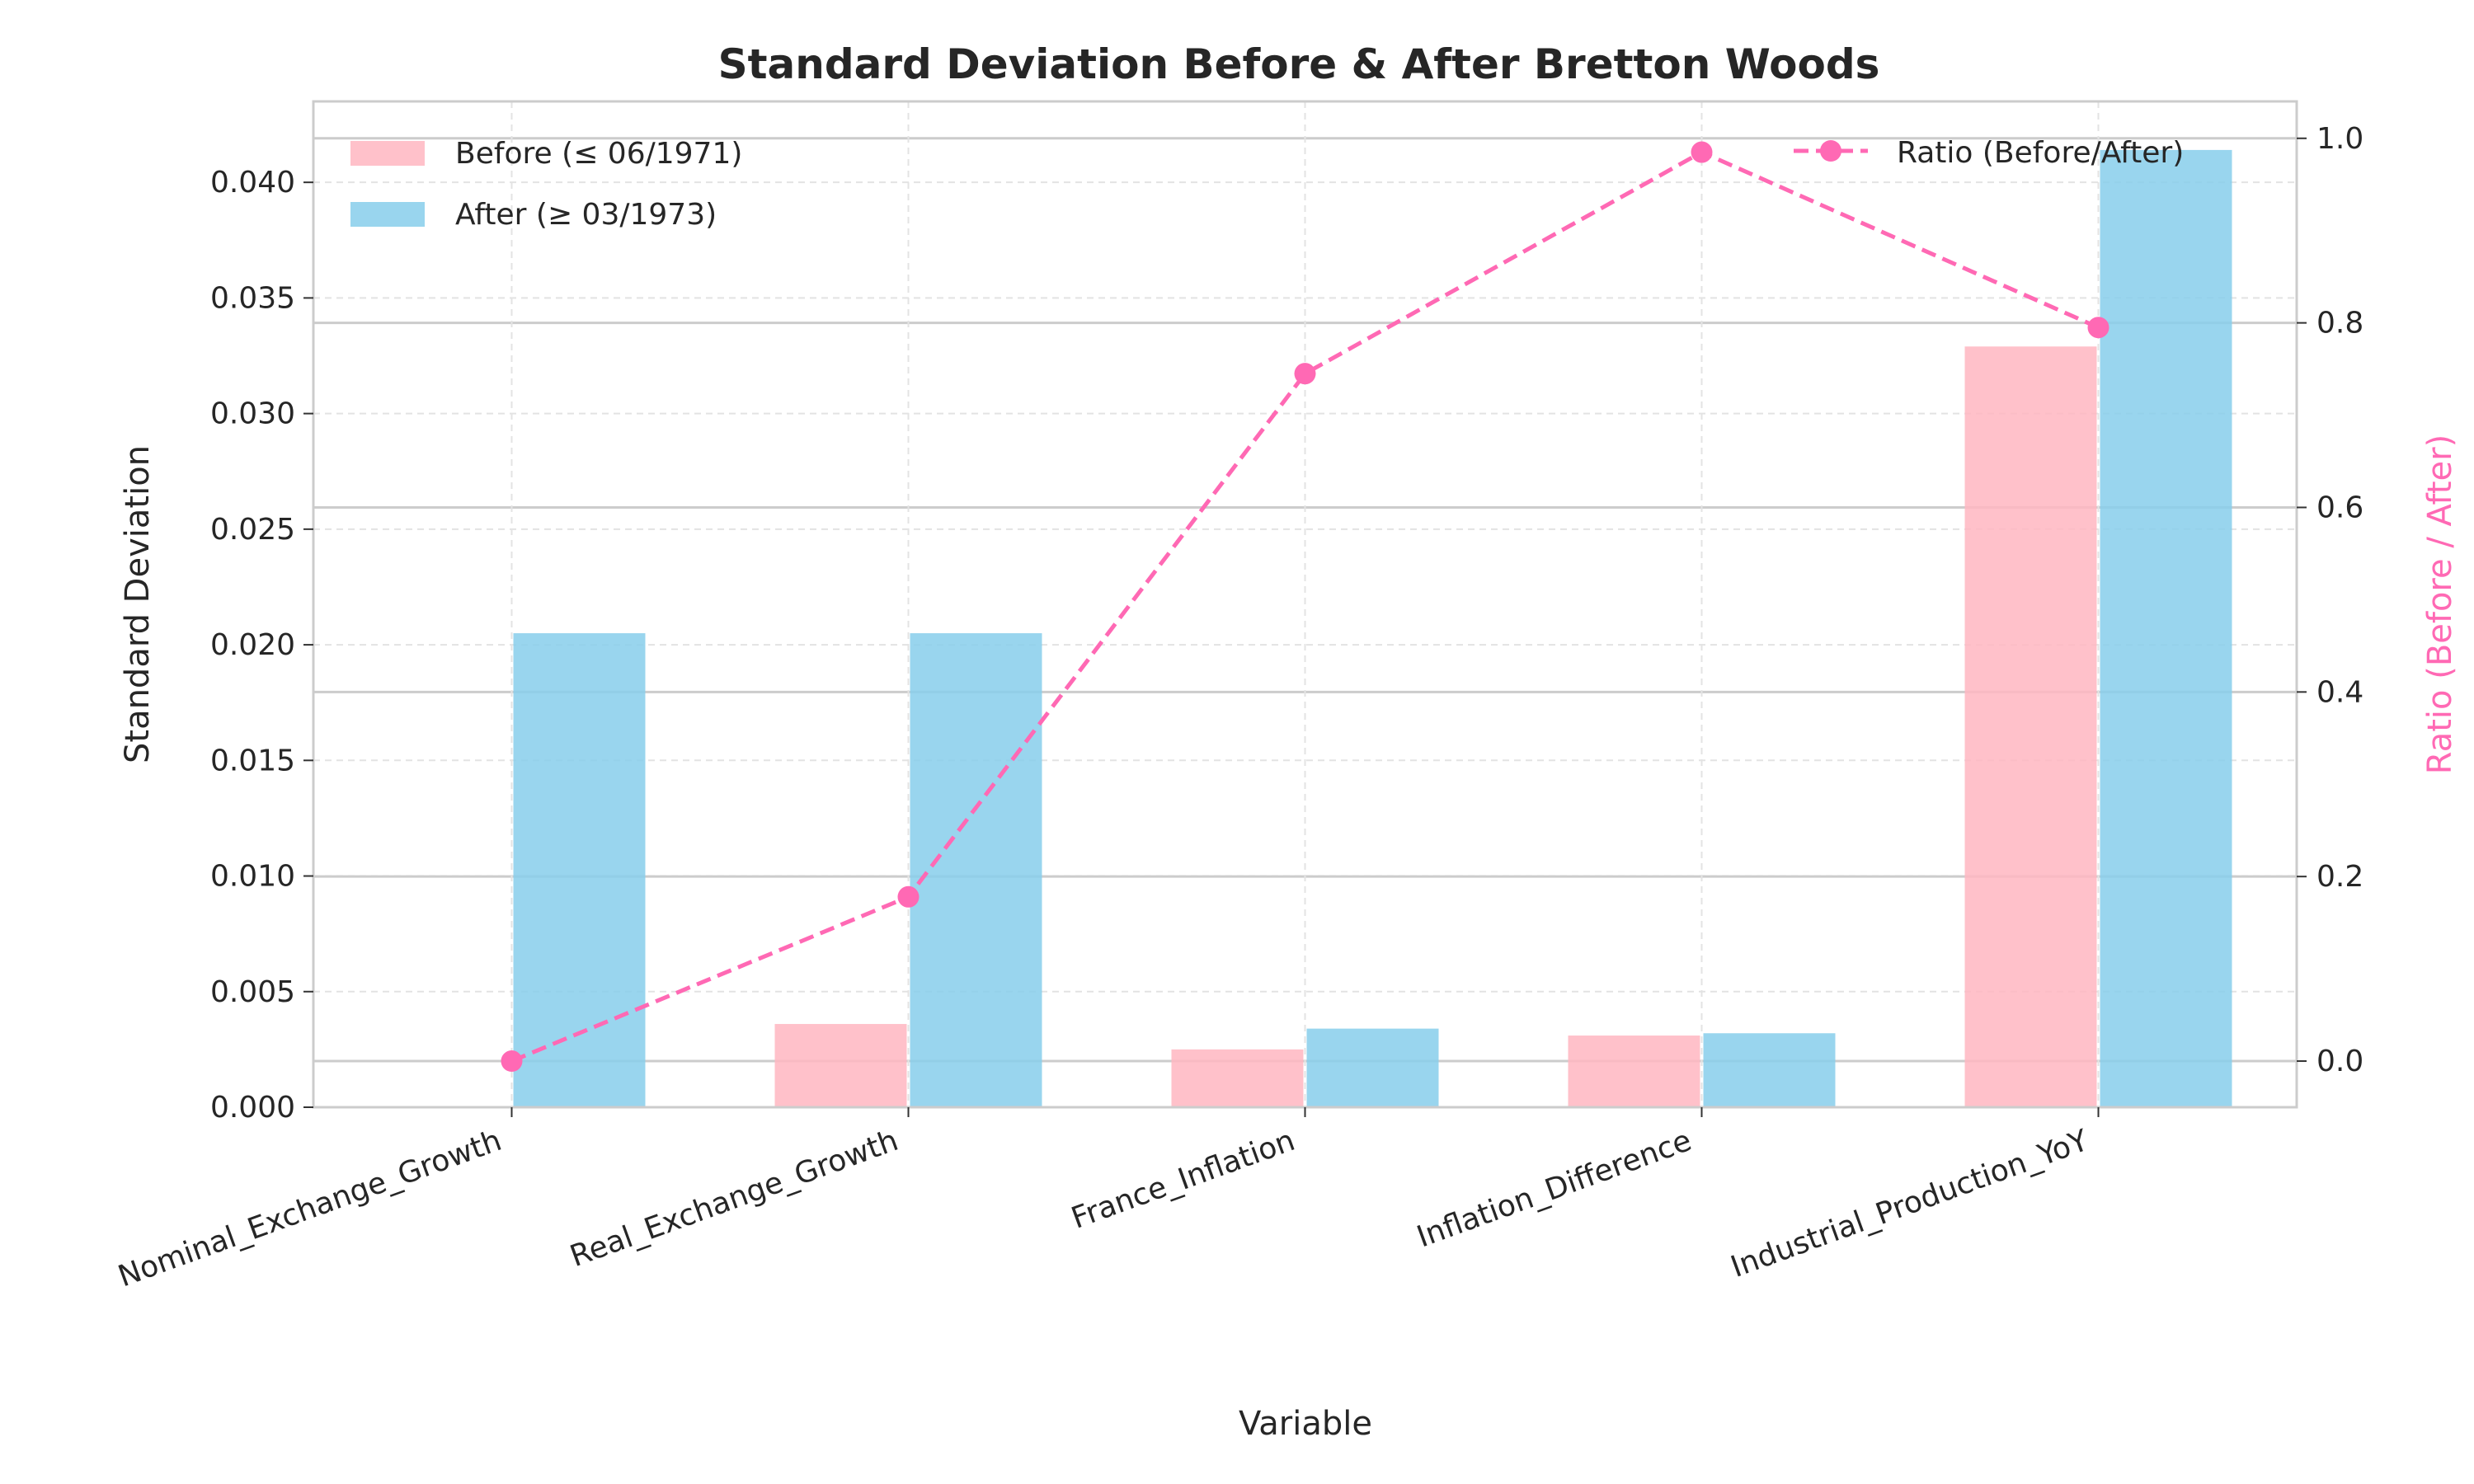 This screenshot has width=2474, height=1484. Describe the element at coordinates (252, 645) in the screenshot. I see `y-tick-label: 0.020` at that location.